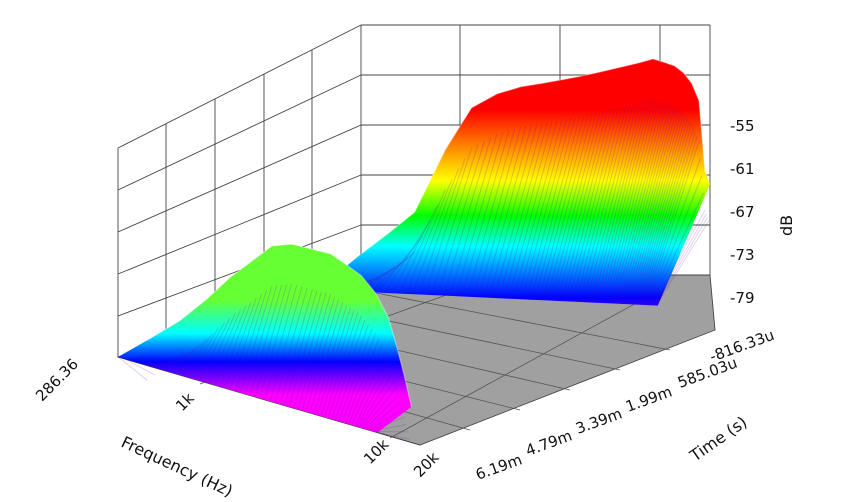 The width and height of the screenshot is (861, 502). Describe the element at coordinates (548, 442) in the screenshot. I see `y-tick-label: 4.79m` at that location.